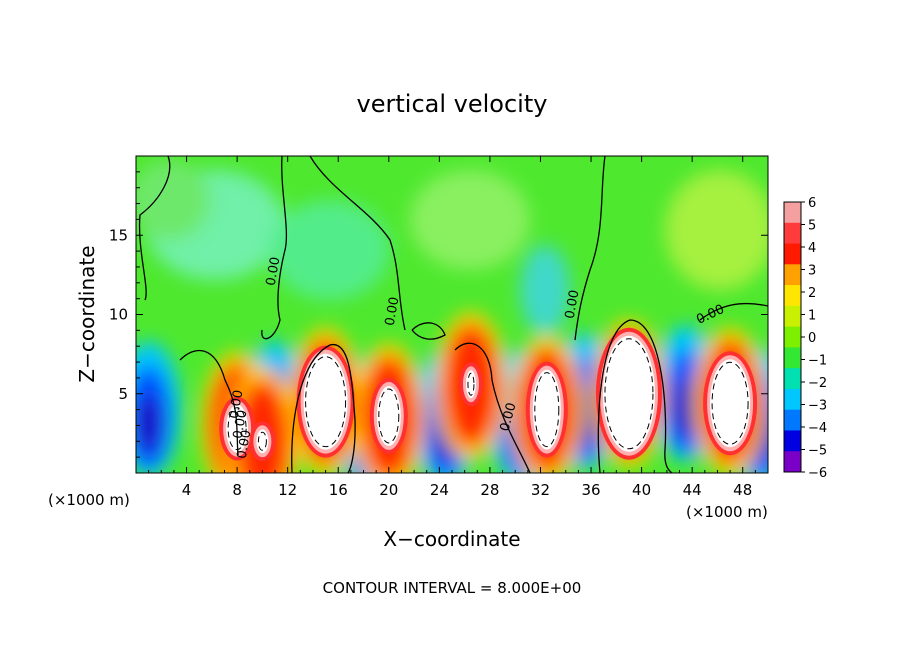 This screenshot has height=654, width=904. I want to click on x-tick-label: 8, so click(237, 490).